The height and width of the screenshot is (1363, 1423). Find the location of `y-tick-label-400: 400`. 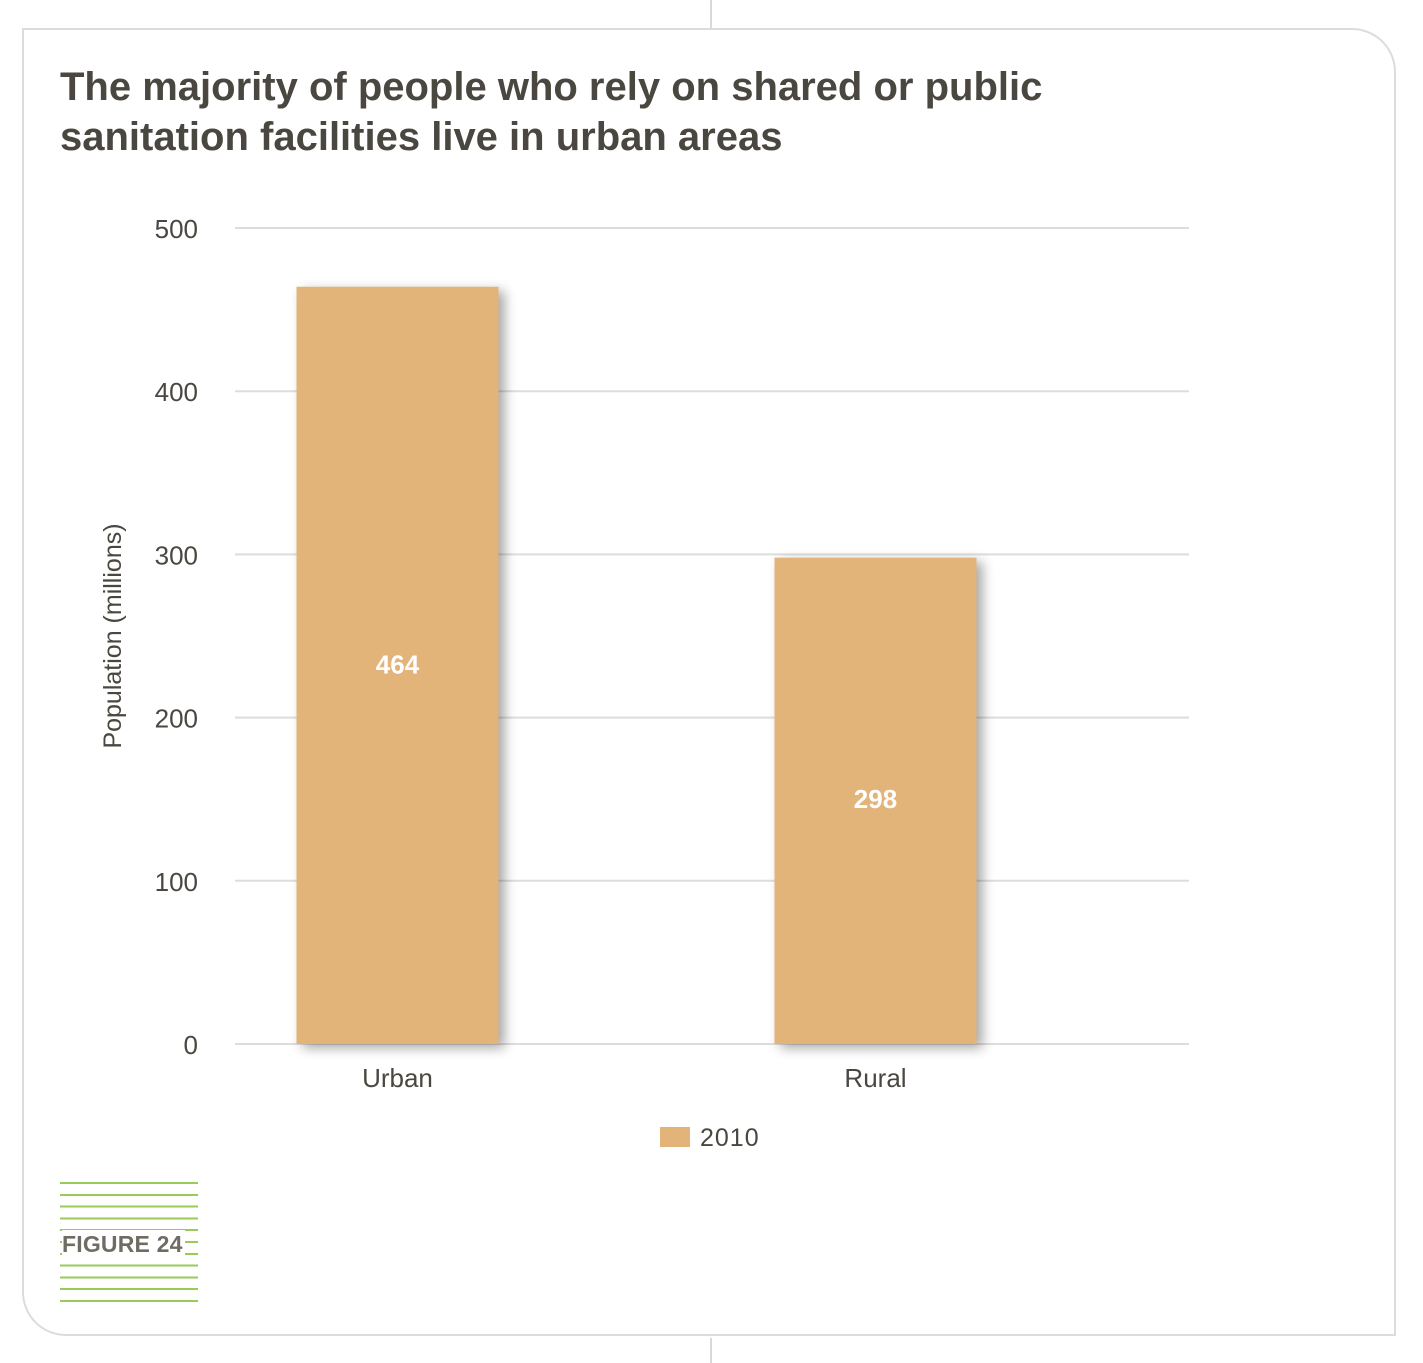

y-tick-label-400: 400 is located at coordinates (176, 392).